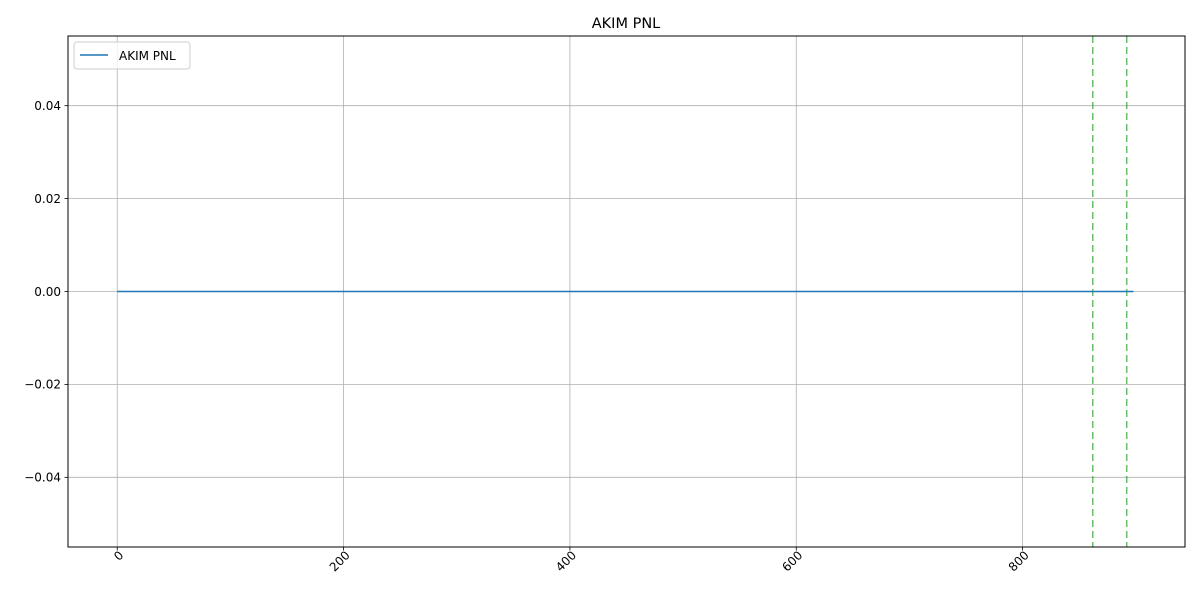 Image resolution: width=1200 pixels, height=600 pixels. What do you see at coordinates (47, 199) in the screenshot?
I see `y-tick-label: 0.02` at bounding box center [47, 199].